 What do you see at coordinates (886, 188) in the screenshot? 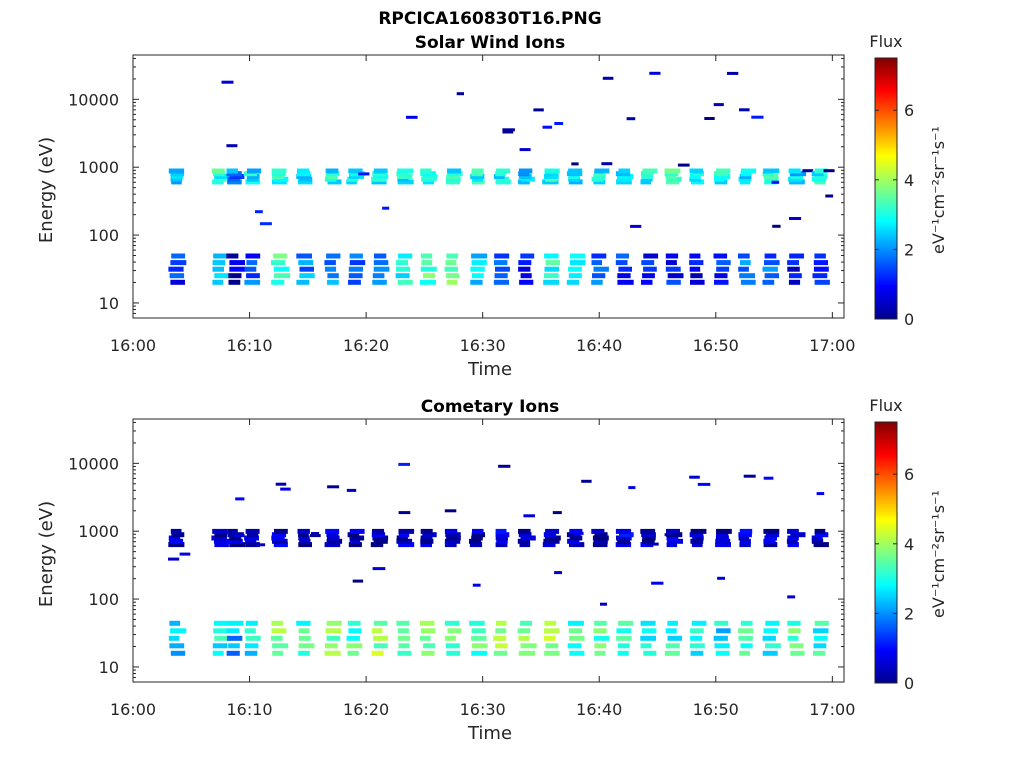
I see `colorbar-gradient` at bounding box center [886, 188].